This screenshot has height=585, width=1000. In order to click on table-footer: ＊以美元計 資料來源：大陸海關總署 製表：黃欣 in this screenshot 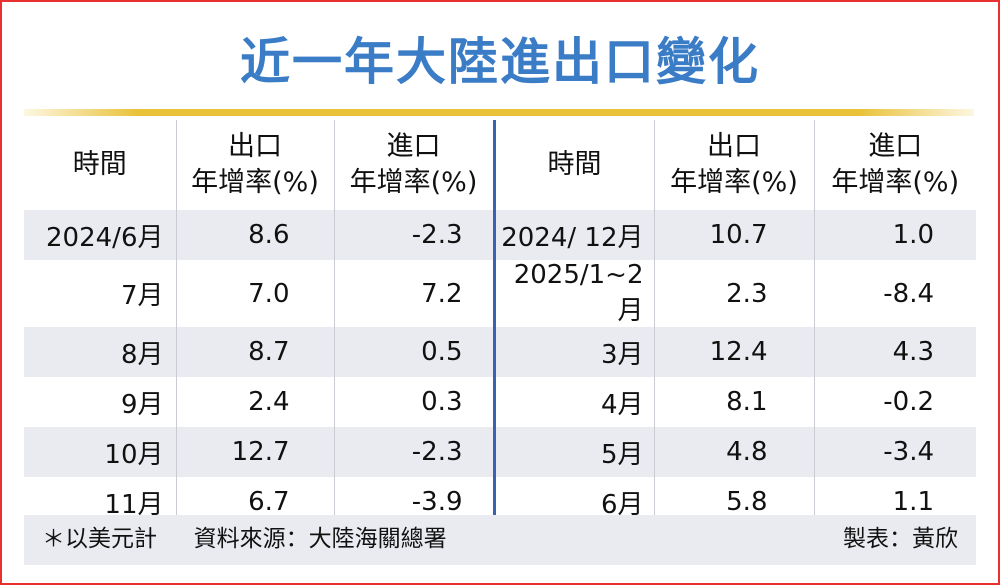, I will do `click(500, 540)`.